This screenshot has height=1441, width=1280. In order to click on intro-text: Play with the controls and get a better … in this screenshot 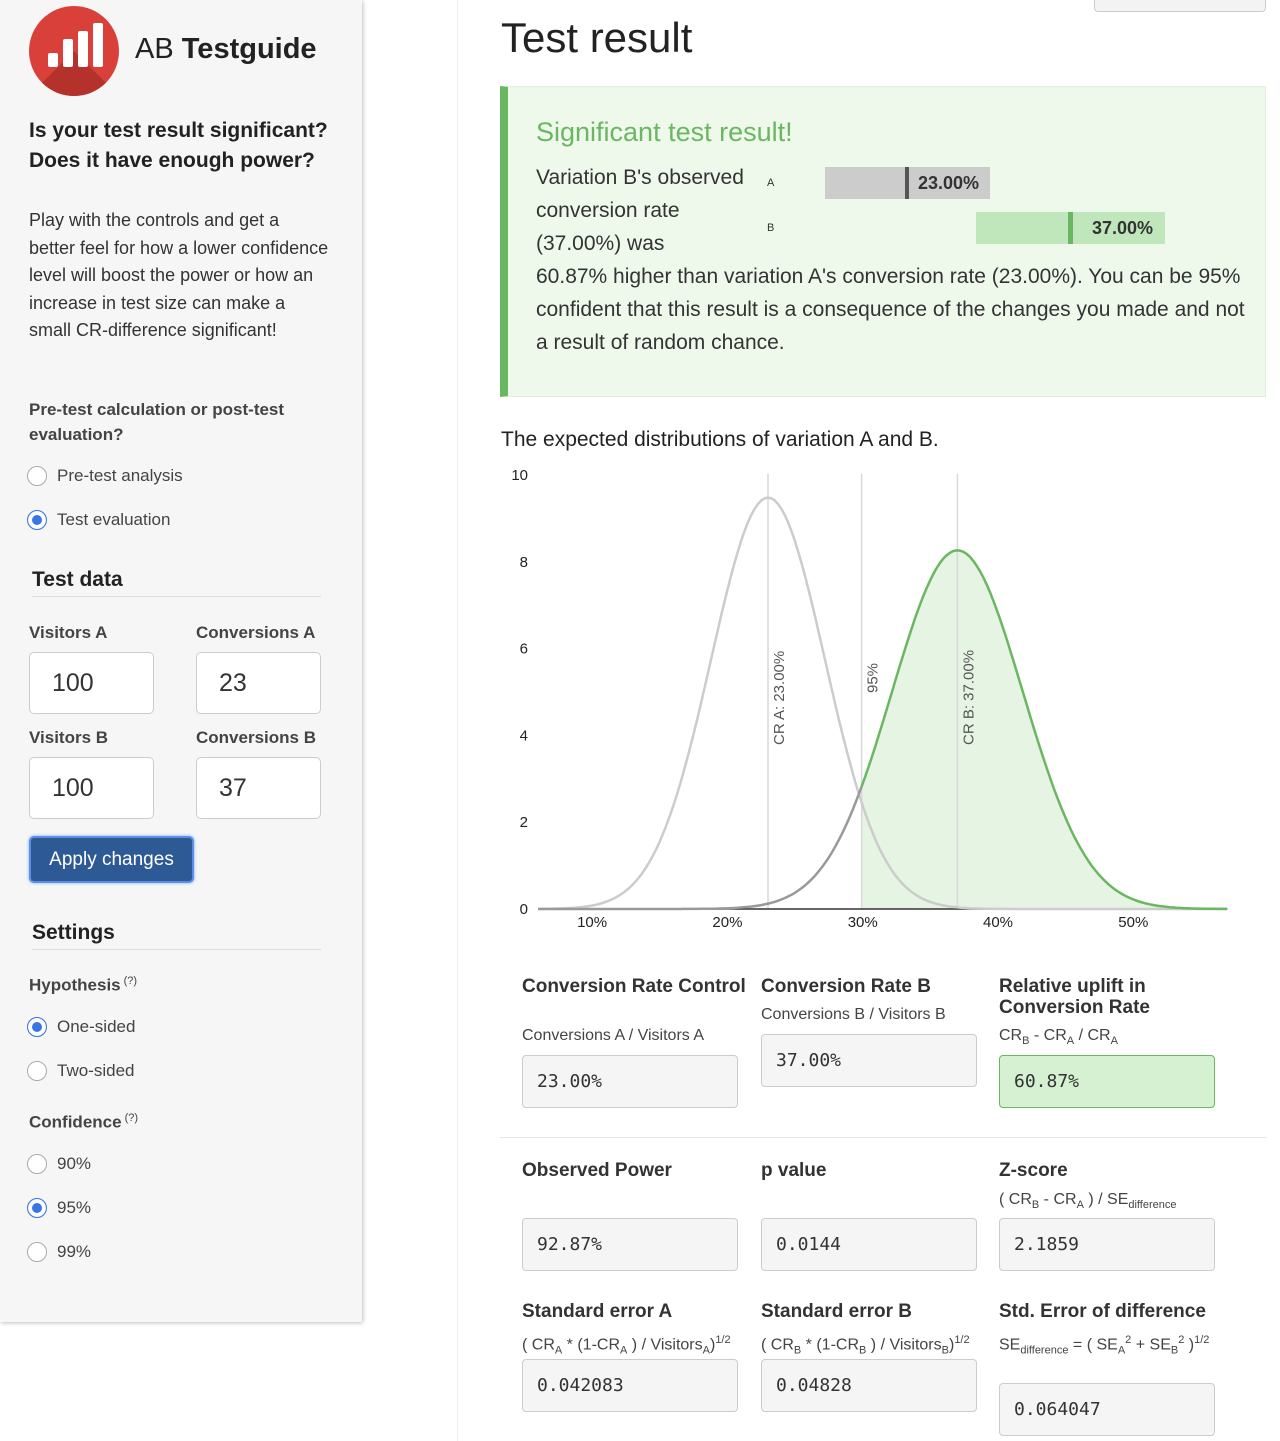, I will do `click(179, 275)`.